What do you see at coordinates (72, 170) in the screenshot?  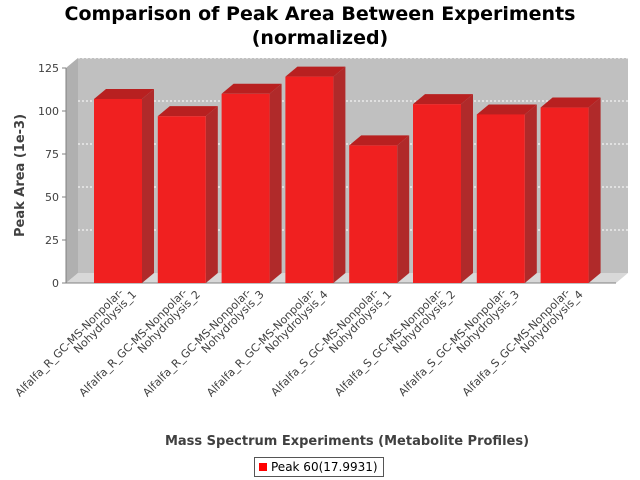 I see `plot-area-side` at bounding box center [72, 170].